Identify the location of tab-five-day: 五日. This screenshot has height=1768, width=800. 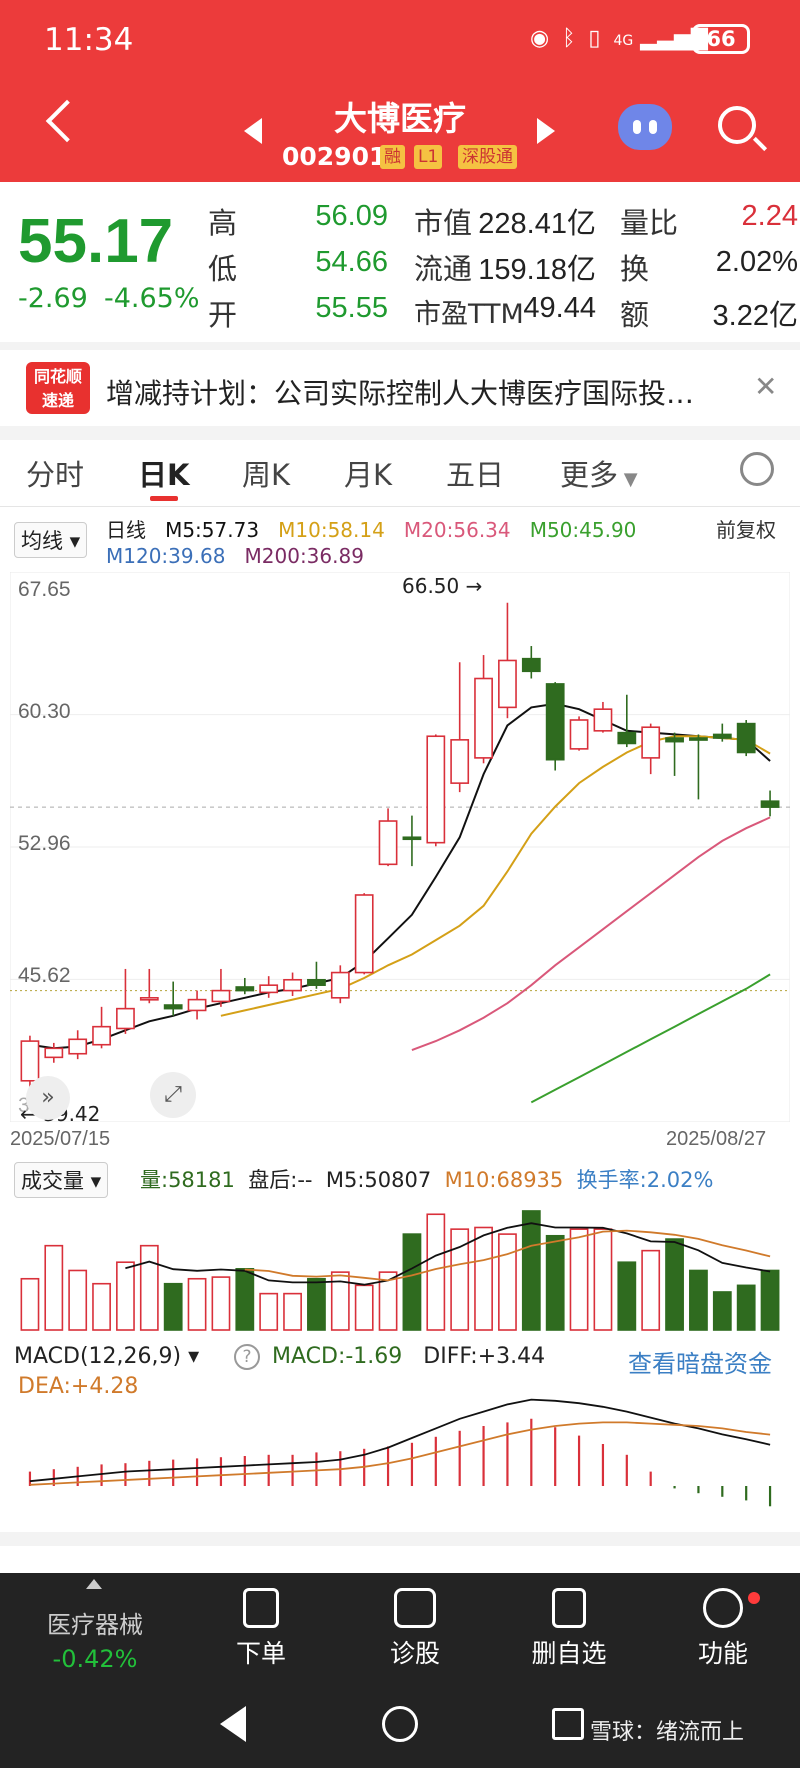
(475, 475).